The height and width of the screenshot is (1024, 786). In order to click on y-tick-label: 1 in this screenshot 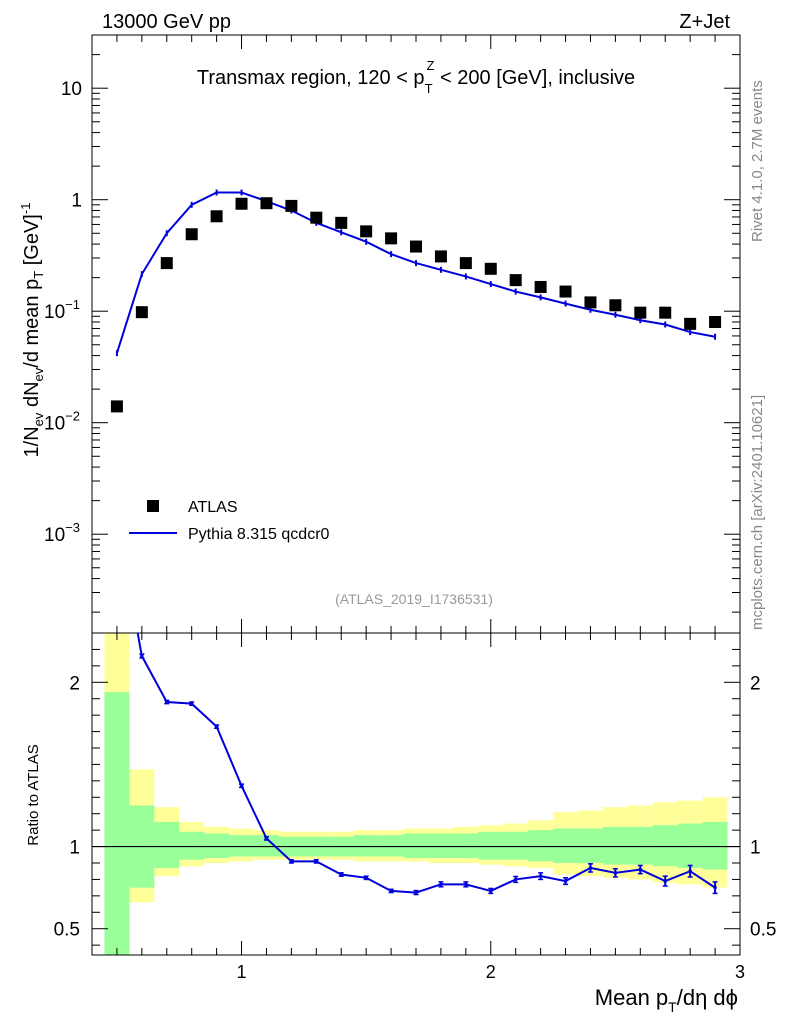, I will do `click(76, 201)`.